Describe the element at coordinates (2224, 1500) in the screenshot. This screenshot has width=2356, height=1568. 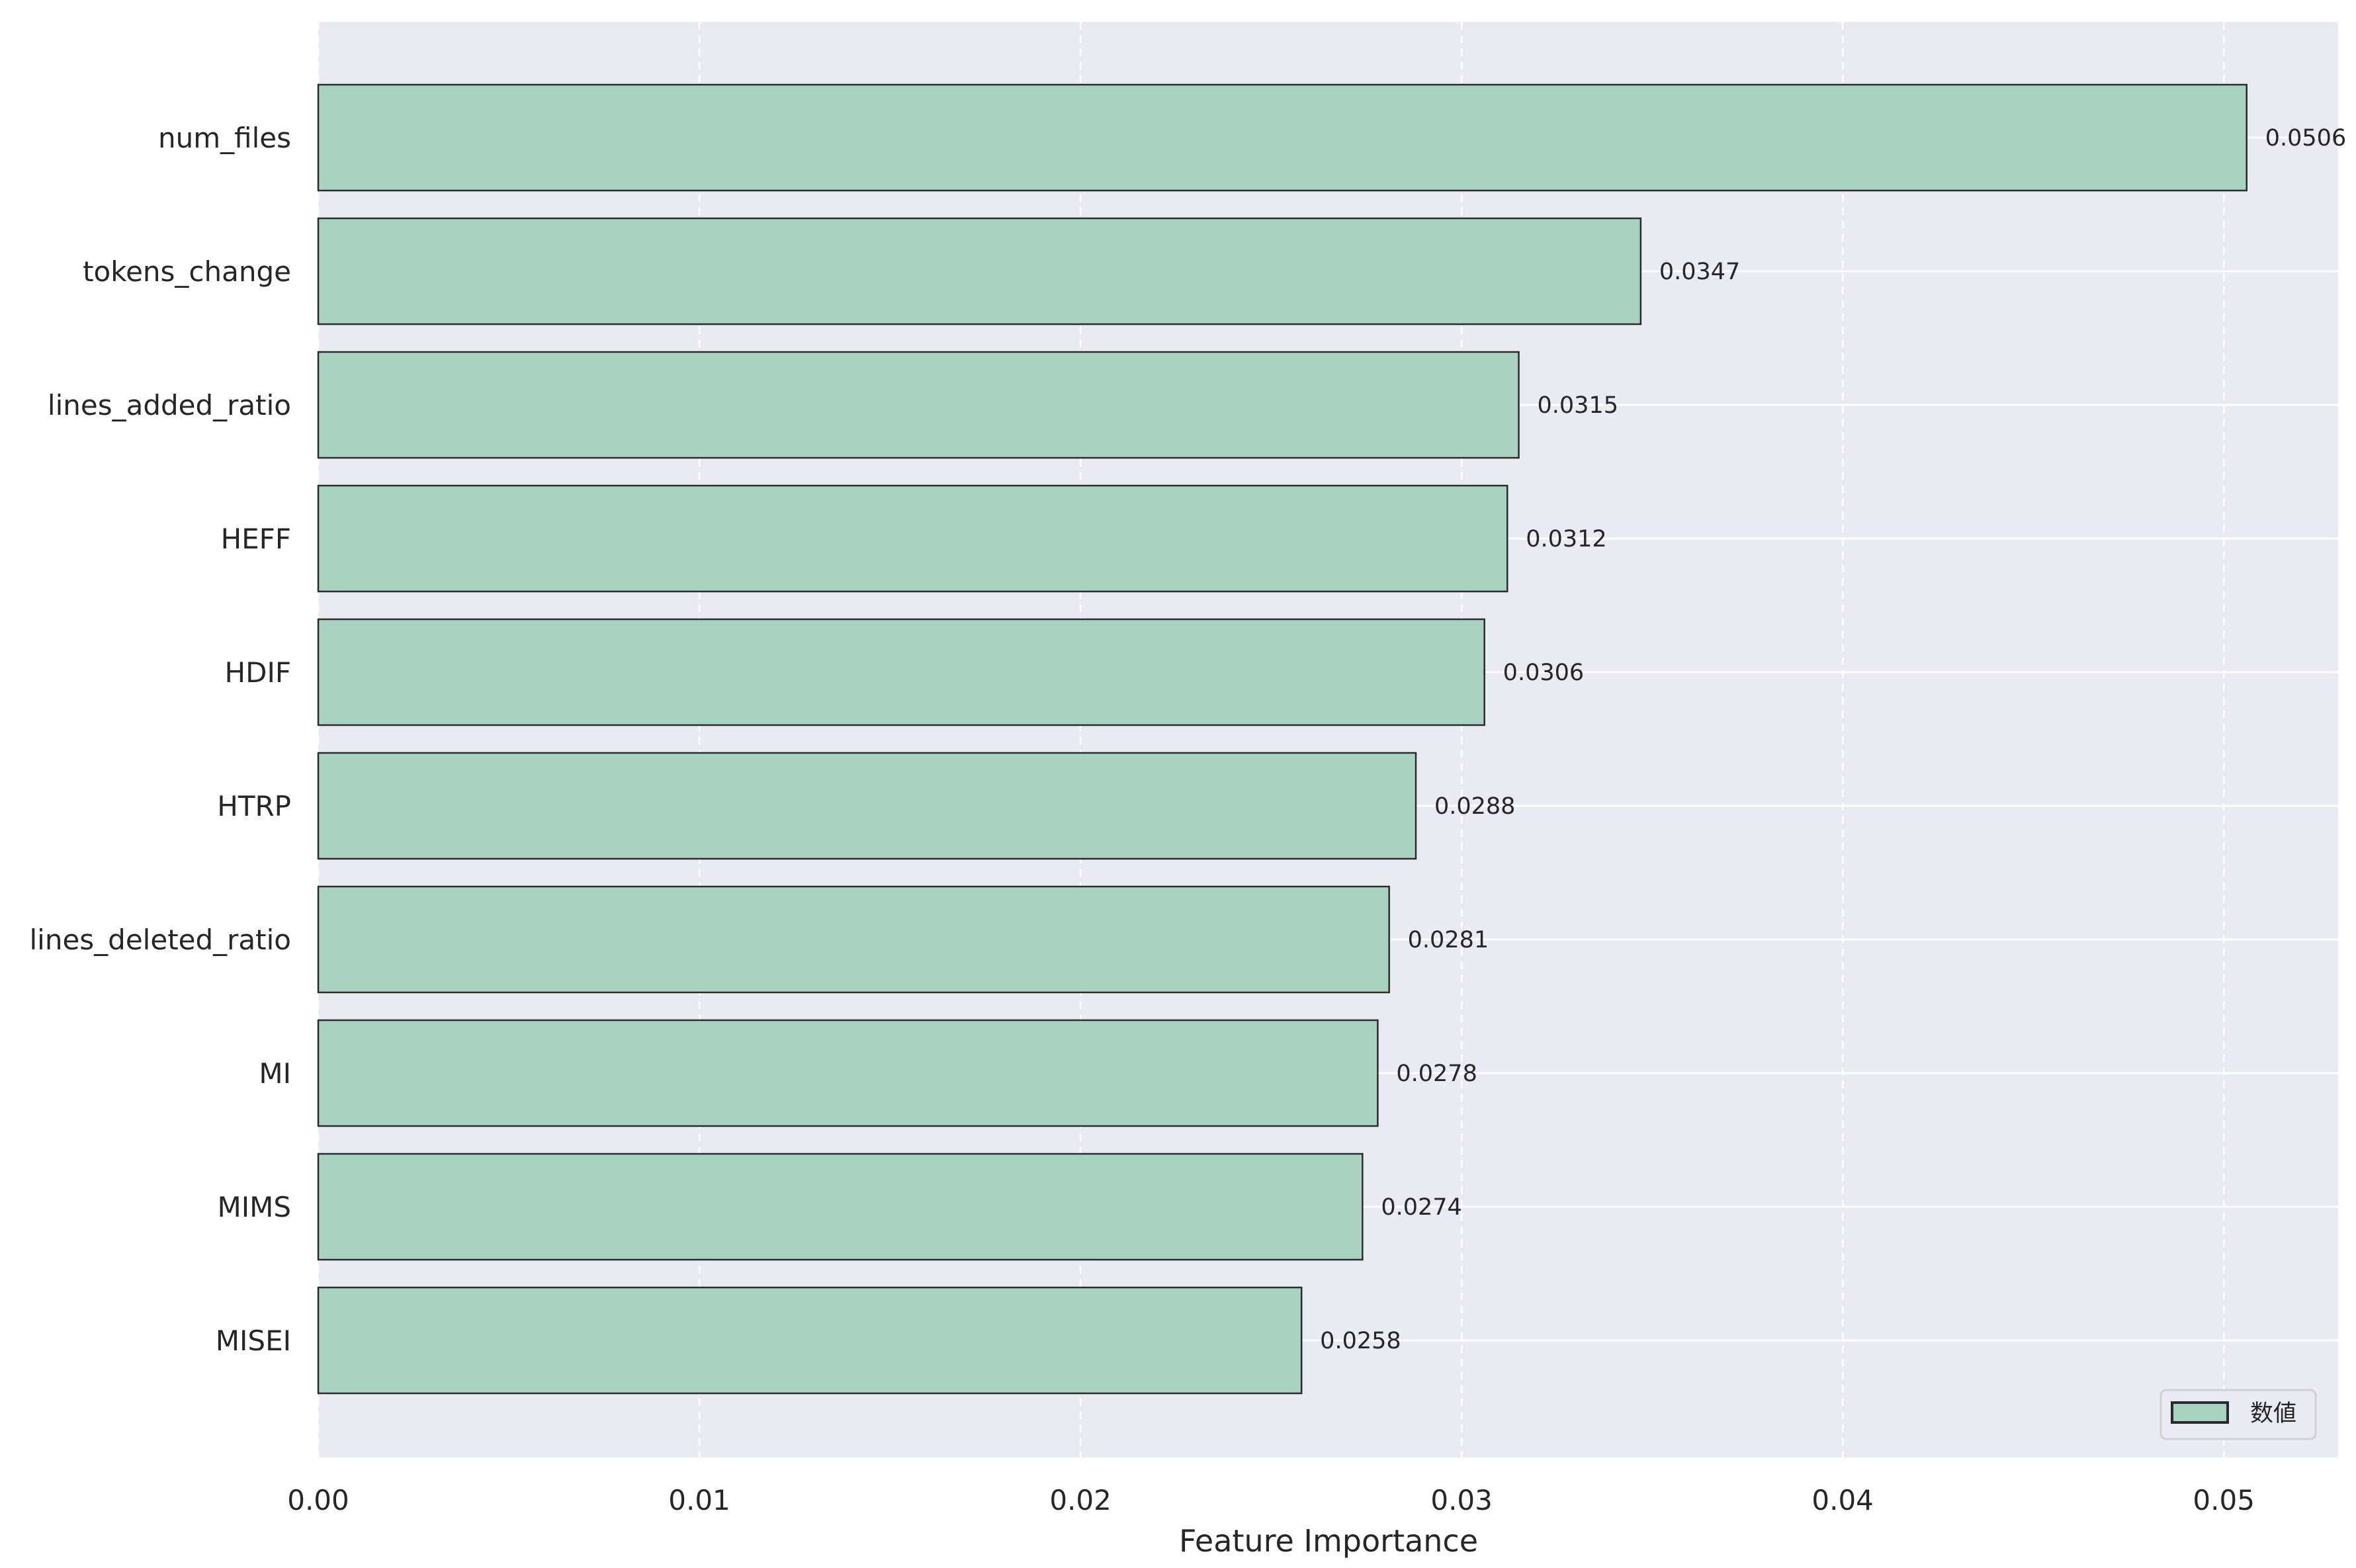
I see `x-tick-label: 0.05` at that location.